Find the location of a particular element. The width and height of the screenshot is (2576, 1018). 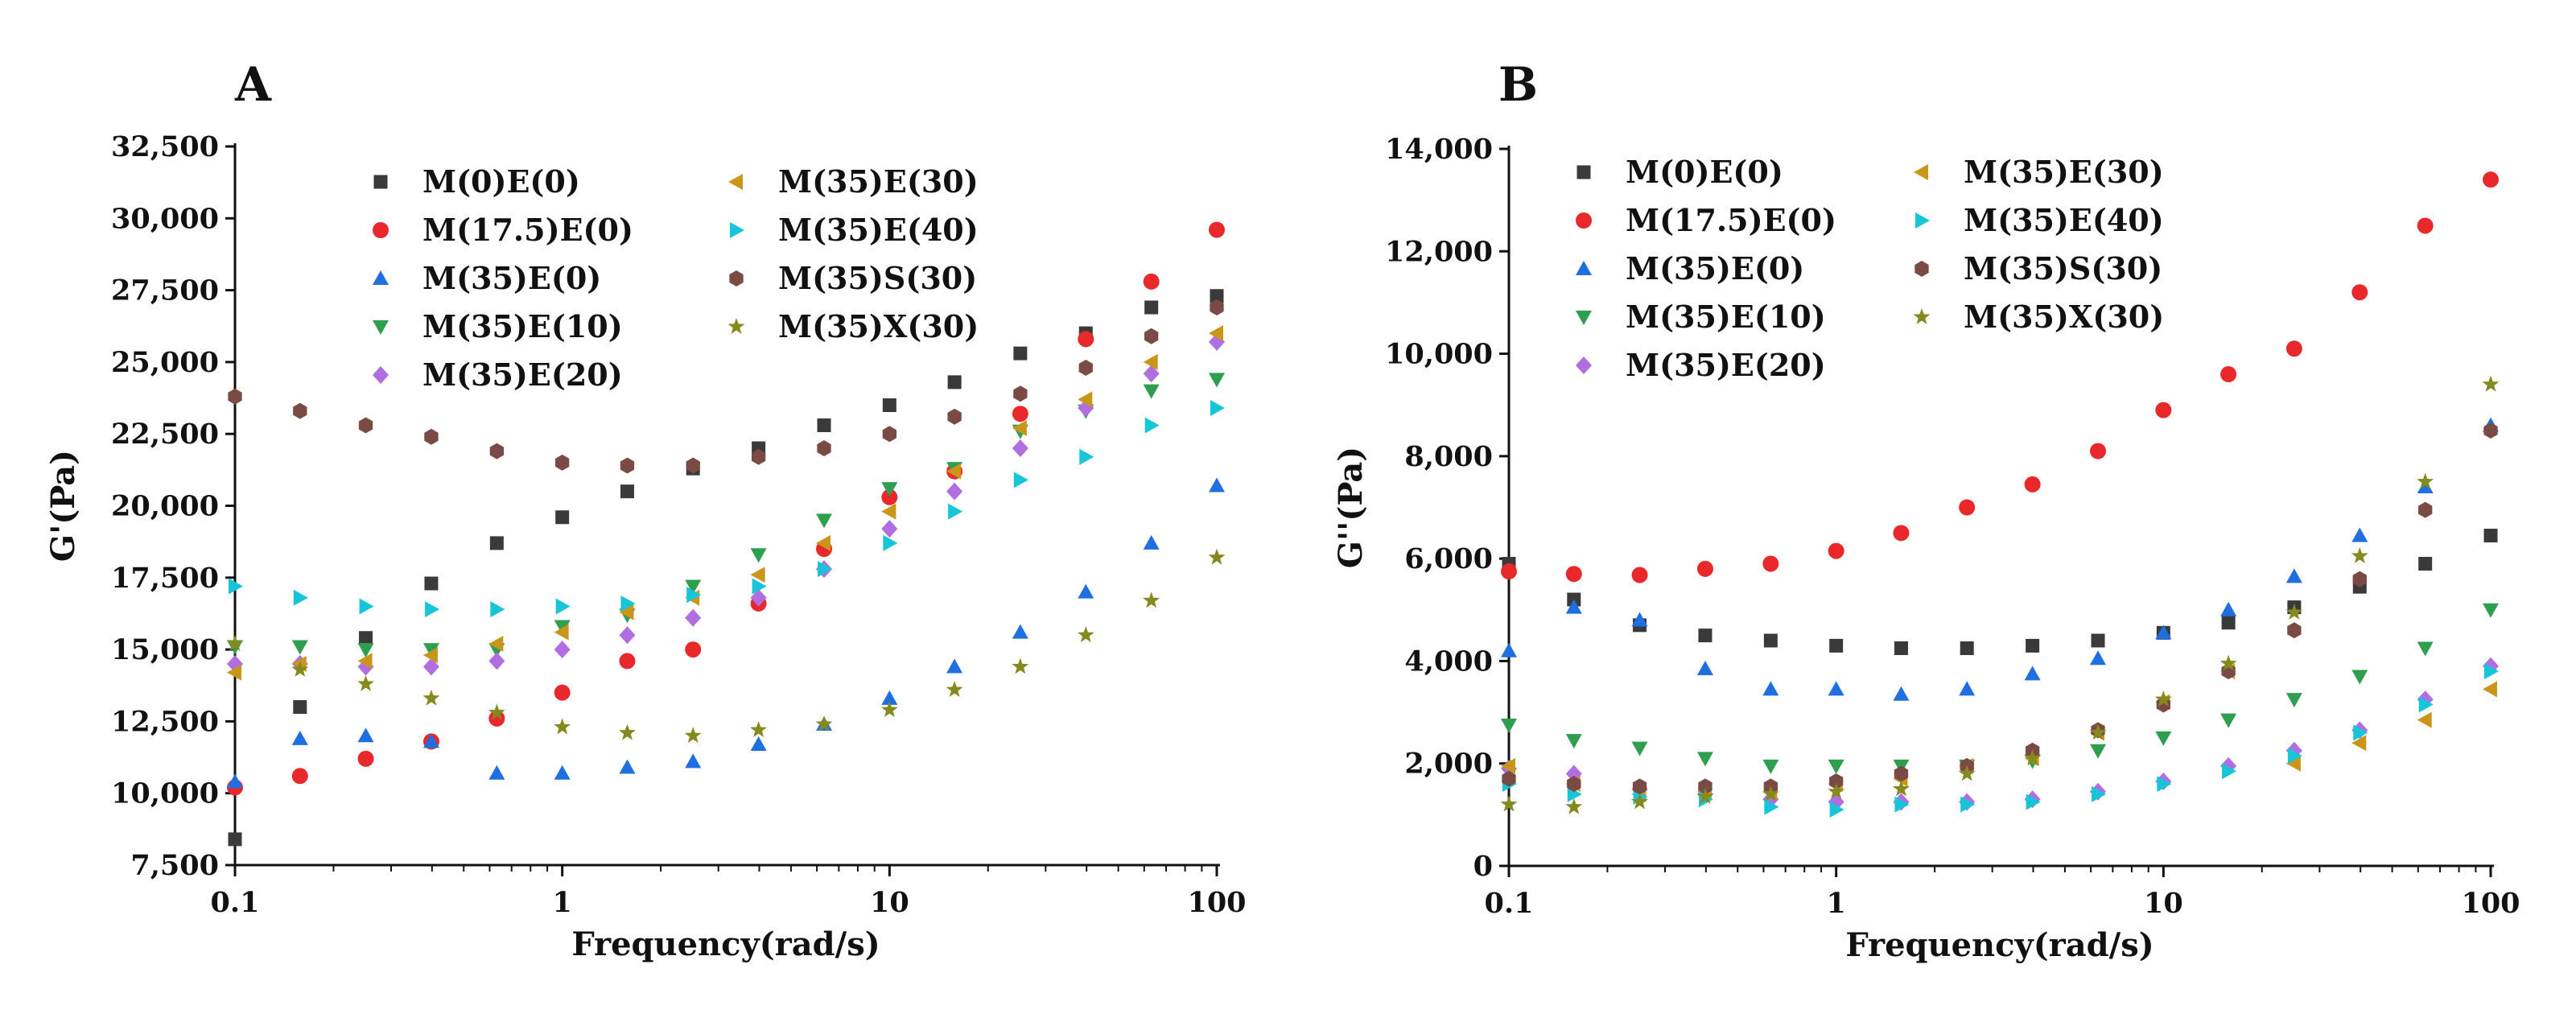

panel-b-y-tick-label: 8,000 is located at coordinates (1448, 456).